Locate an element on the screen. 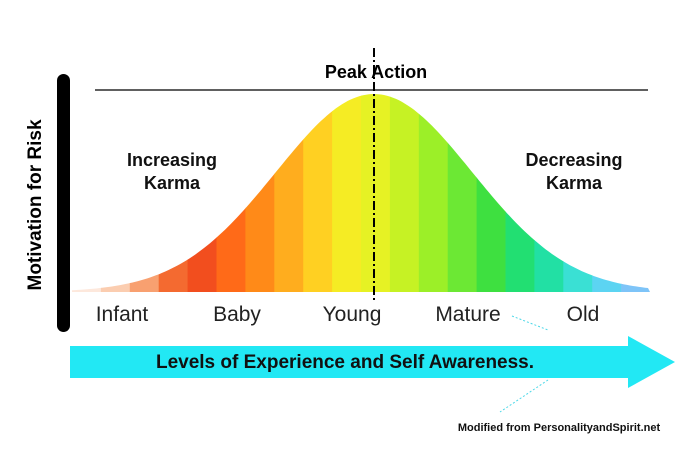 The width and height of the screenshot is (687, 463). experience-arrow is located at coordinates (372, 362).